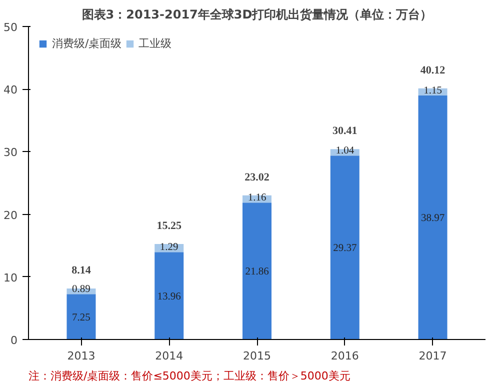 The width and height of the screenshot is (500, 387). I want to click on total-label: 30.41, so click(345, 131).